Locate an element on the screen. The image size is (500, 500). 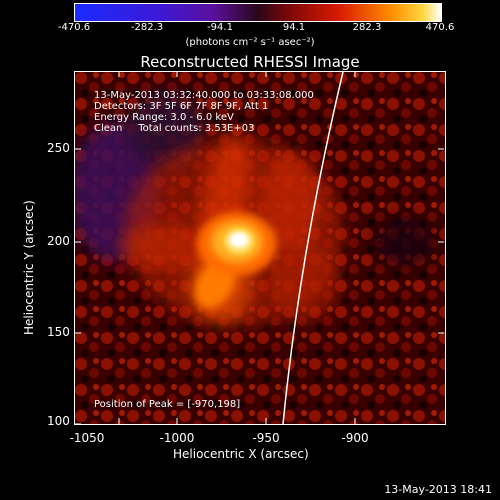
x-tick-label: -900 is located at coordinates (355, 438).